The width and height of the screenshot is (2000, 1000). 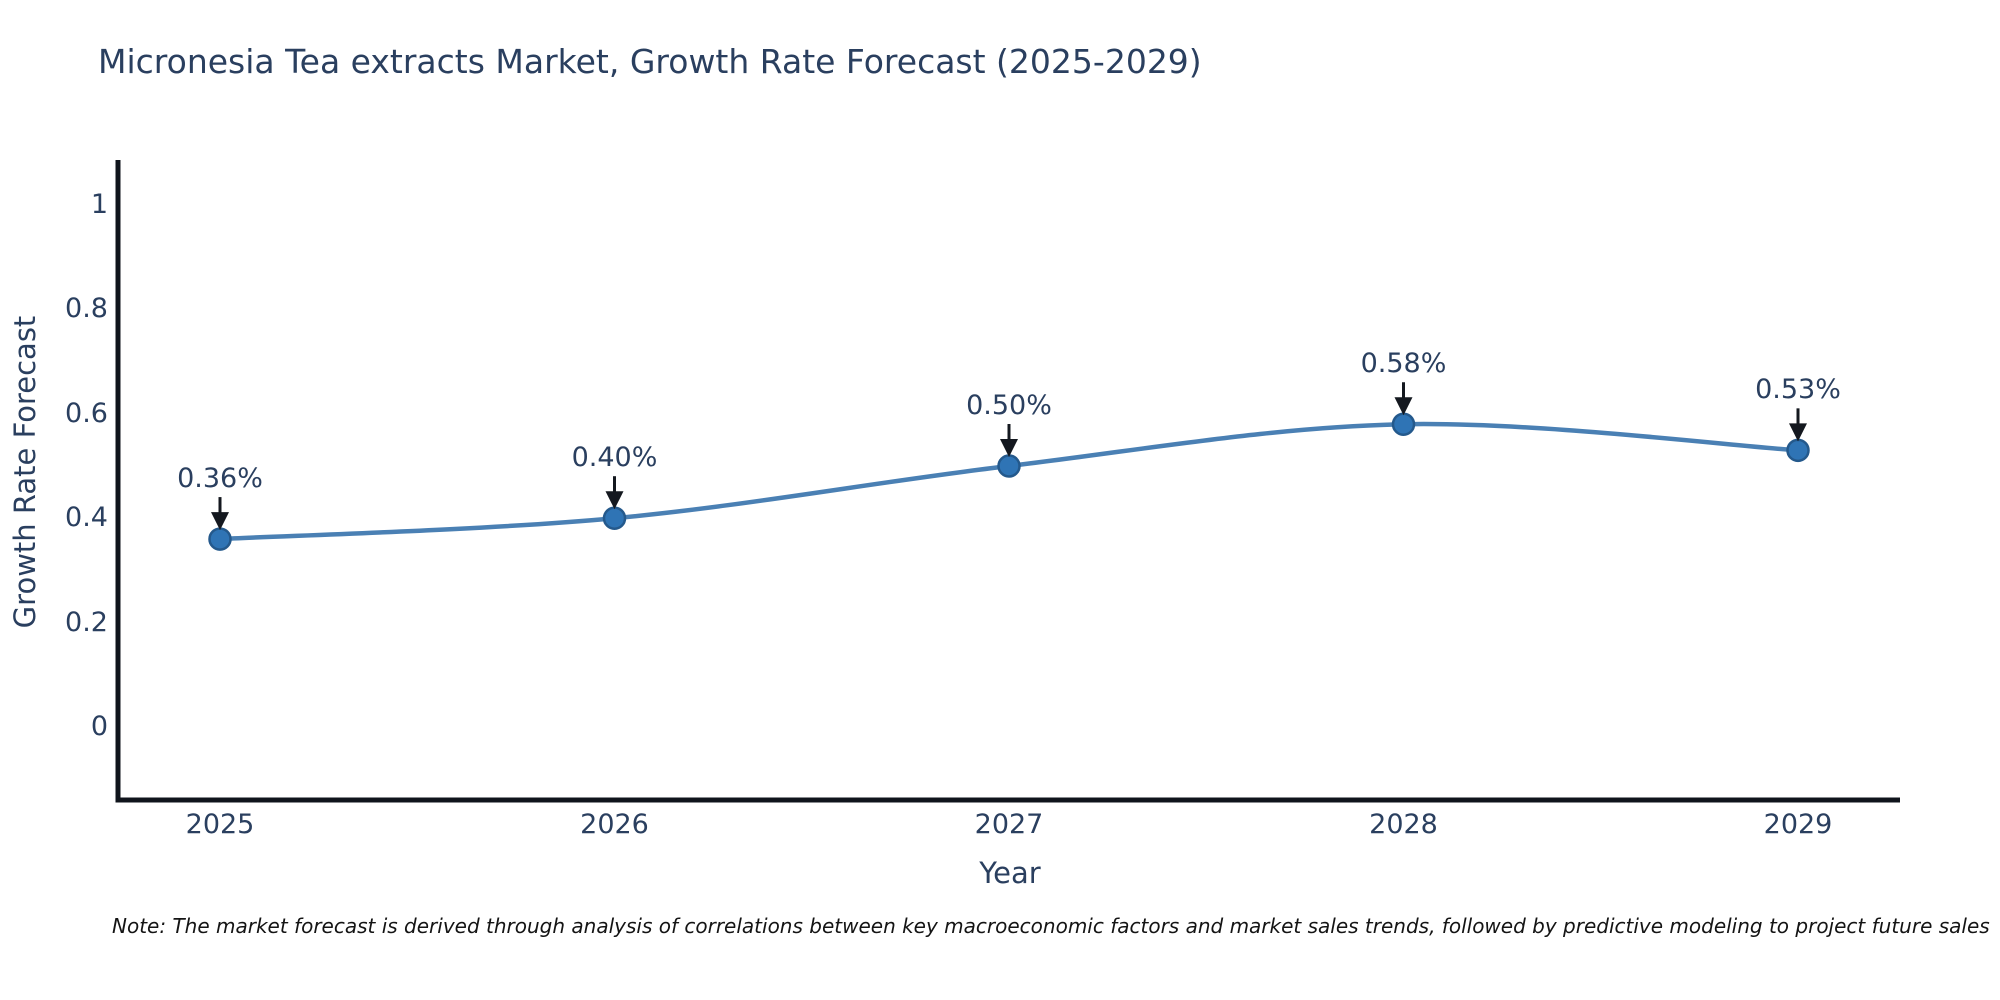 I want to click on x-tick-label: 2027, so click(x=1009, y=824).